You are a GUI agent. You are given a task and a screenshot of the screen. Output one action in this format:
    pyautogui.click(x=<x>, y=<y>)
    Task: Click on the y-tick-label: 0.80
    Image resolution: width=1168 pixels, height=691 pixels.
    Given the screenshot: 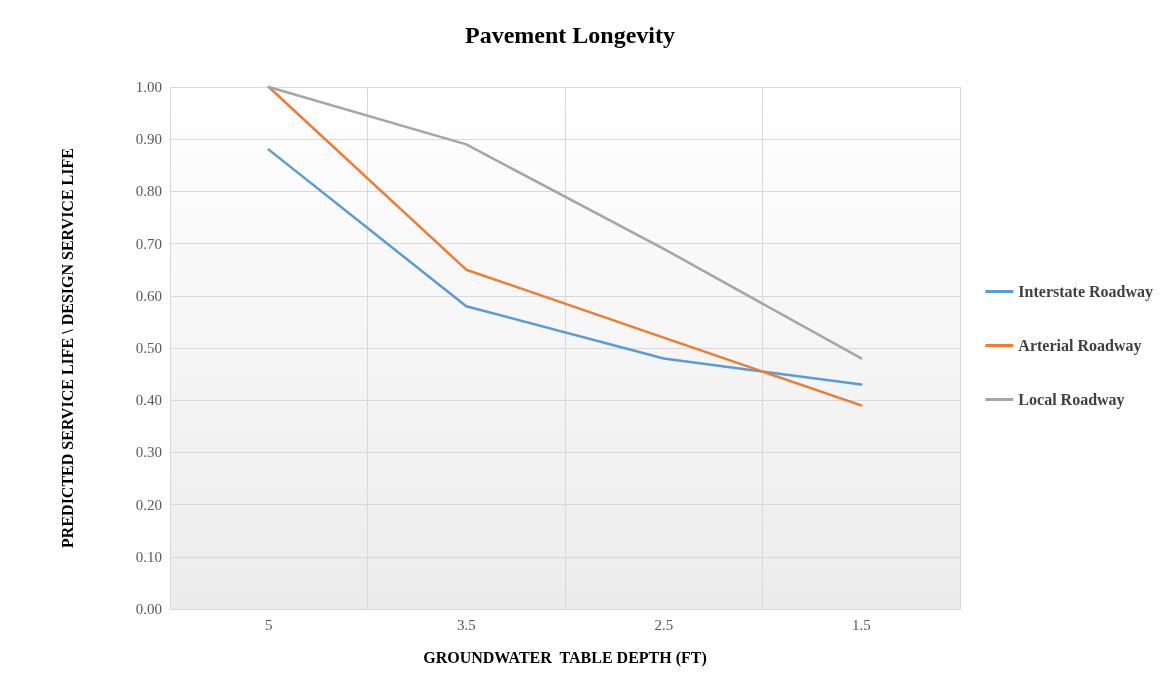 What is the action you would take?
    pyautogui.click(x=148, y=191)
    